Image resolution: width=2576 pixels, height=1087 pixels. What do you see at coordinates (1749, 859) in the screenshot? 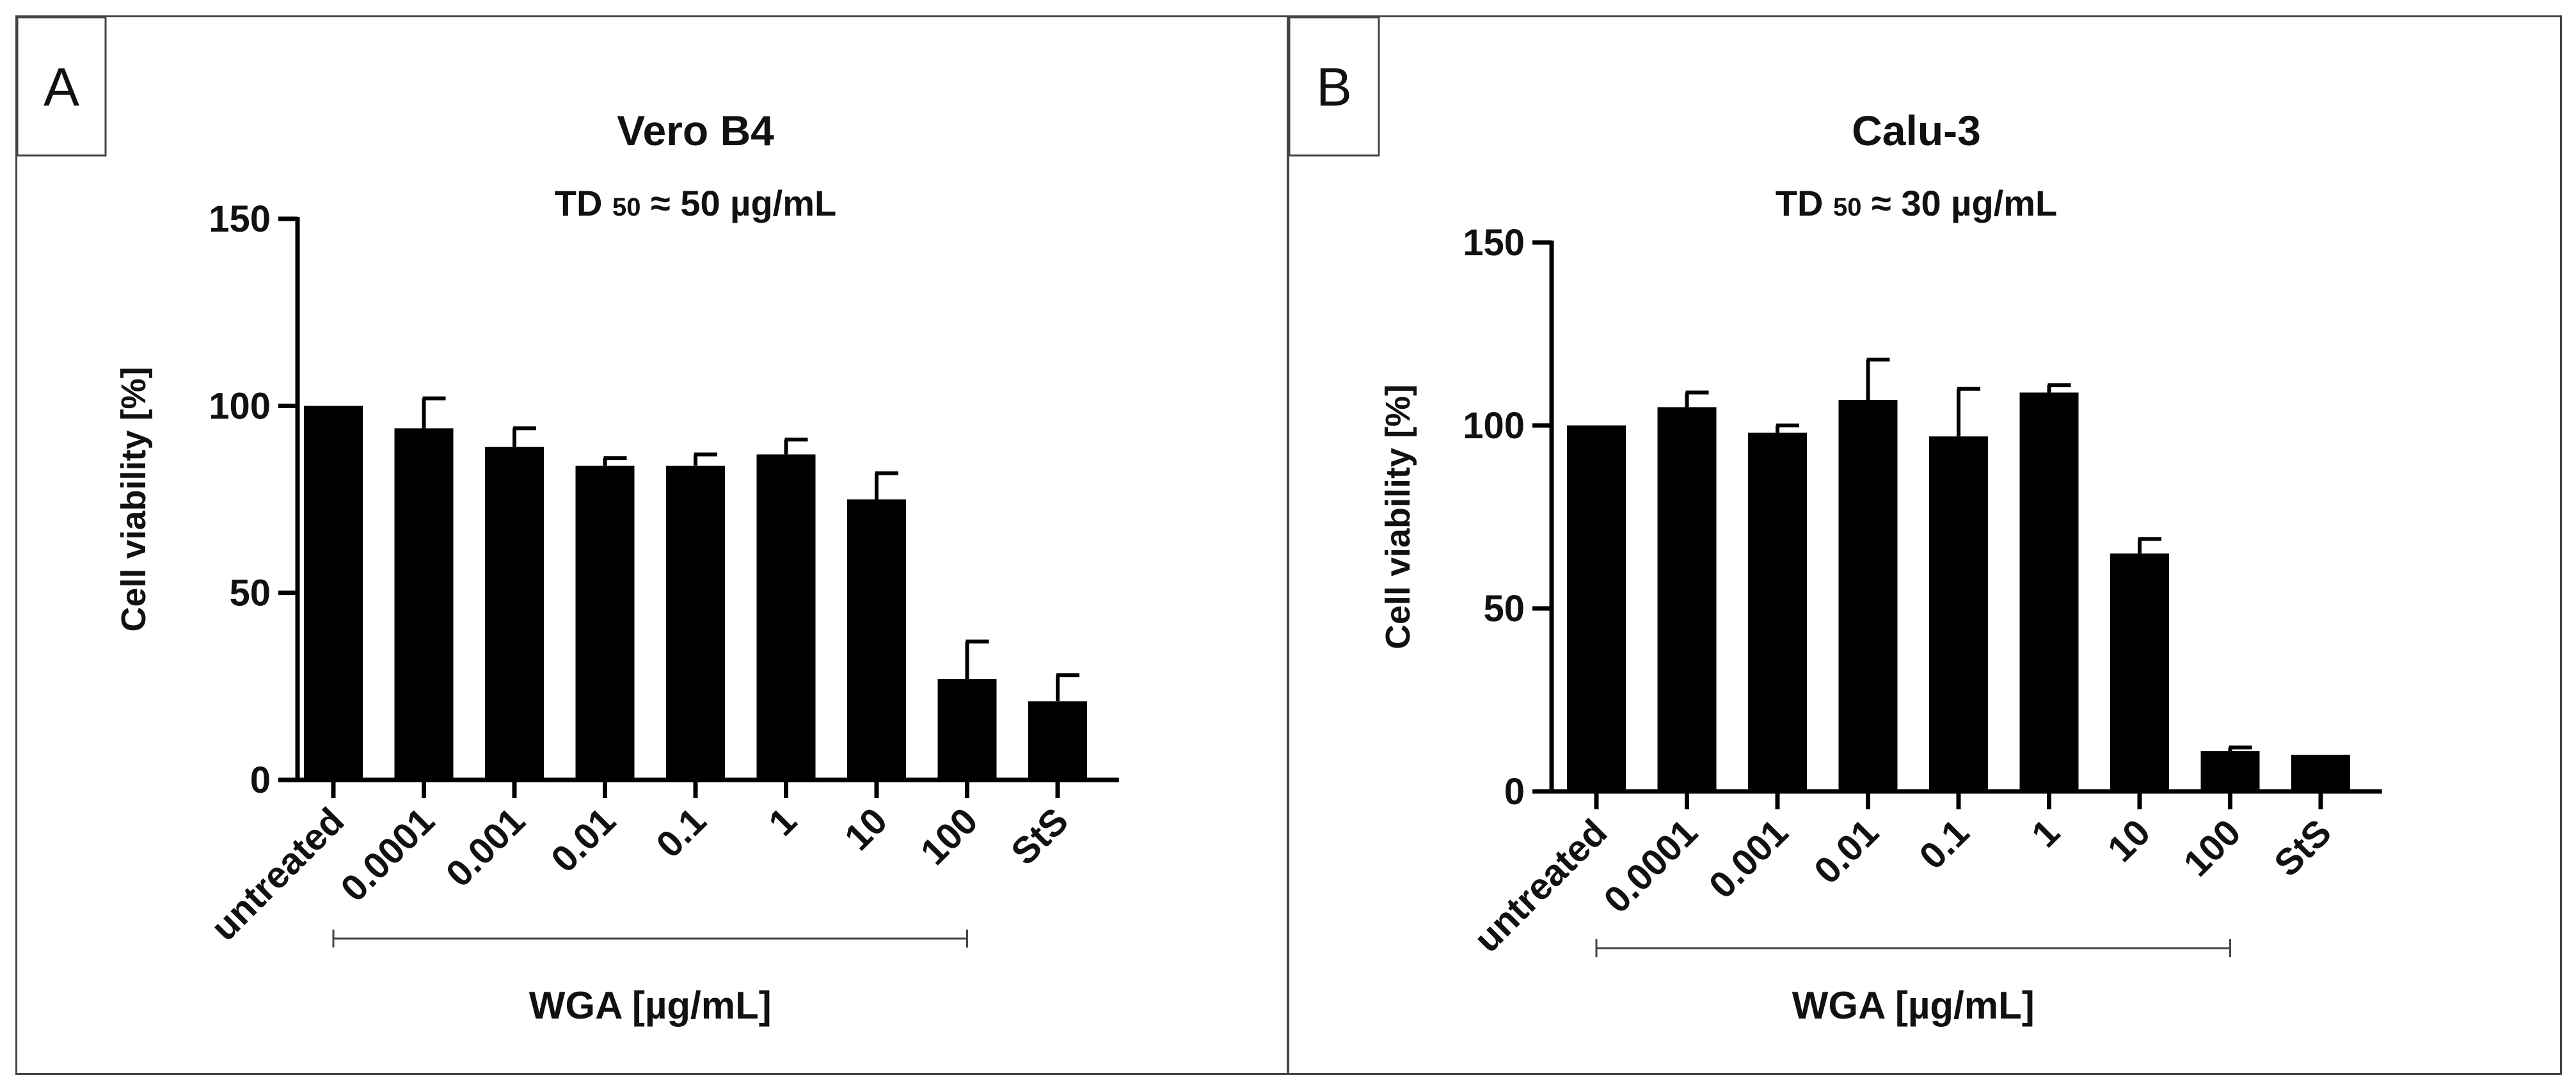
I see `x-tick-label-b-2: 0.001` at bounding box center [1749, 859].